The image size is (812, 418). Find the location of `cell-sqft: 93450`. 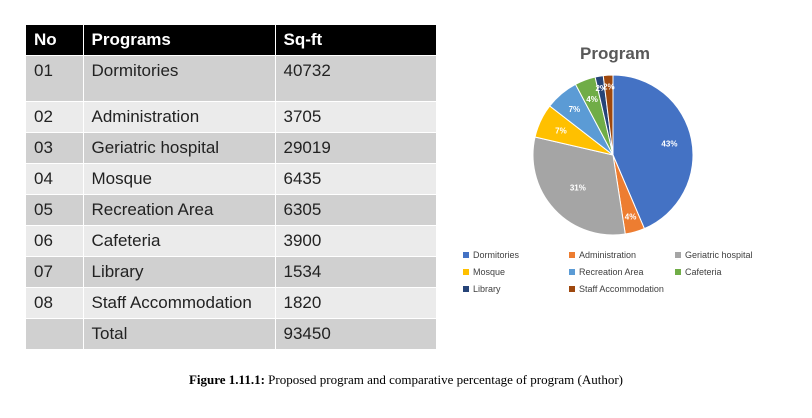

cell-sqft: 93450 is located at coordinates (355, 333).